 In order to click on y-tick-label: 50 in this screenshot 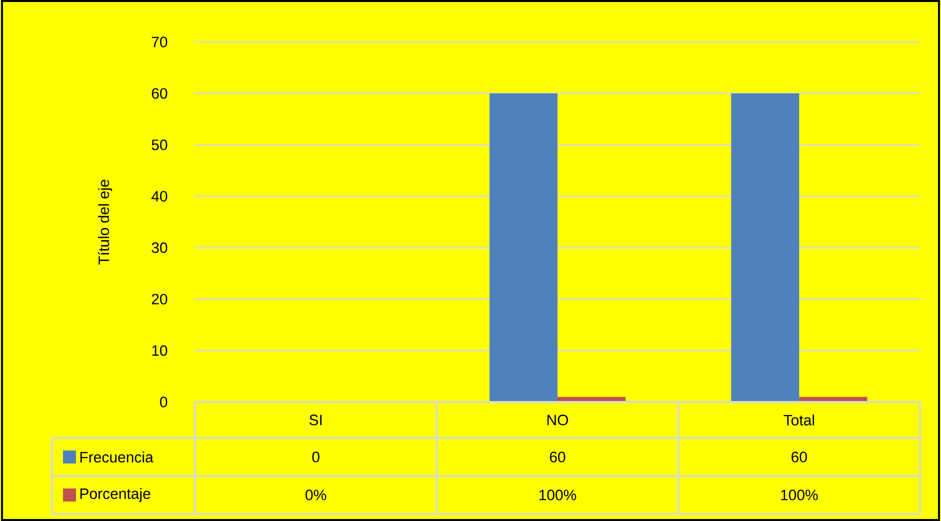, I will do `click(160, 145)`.